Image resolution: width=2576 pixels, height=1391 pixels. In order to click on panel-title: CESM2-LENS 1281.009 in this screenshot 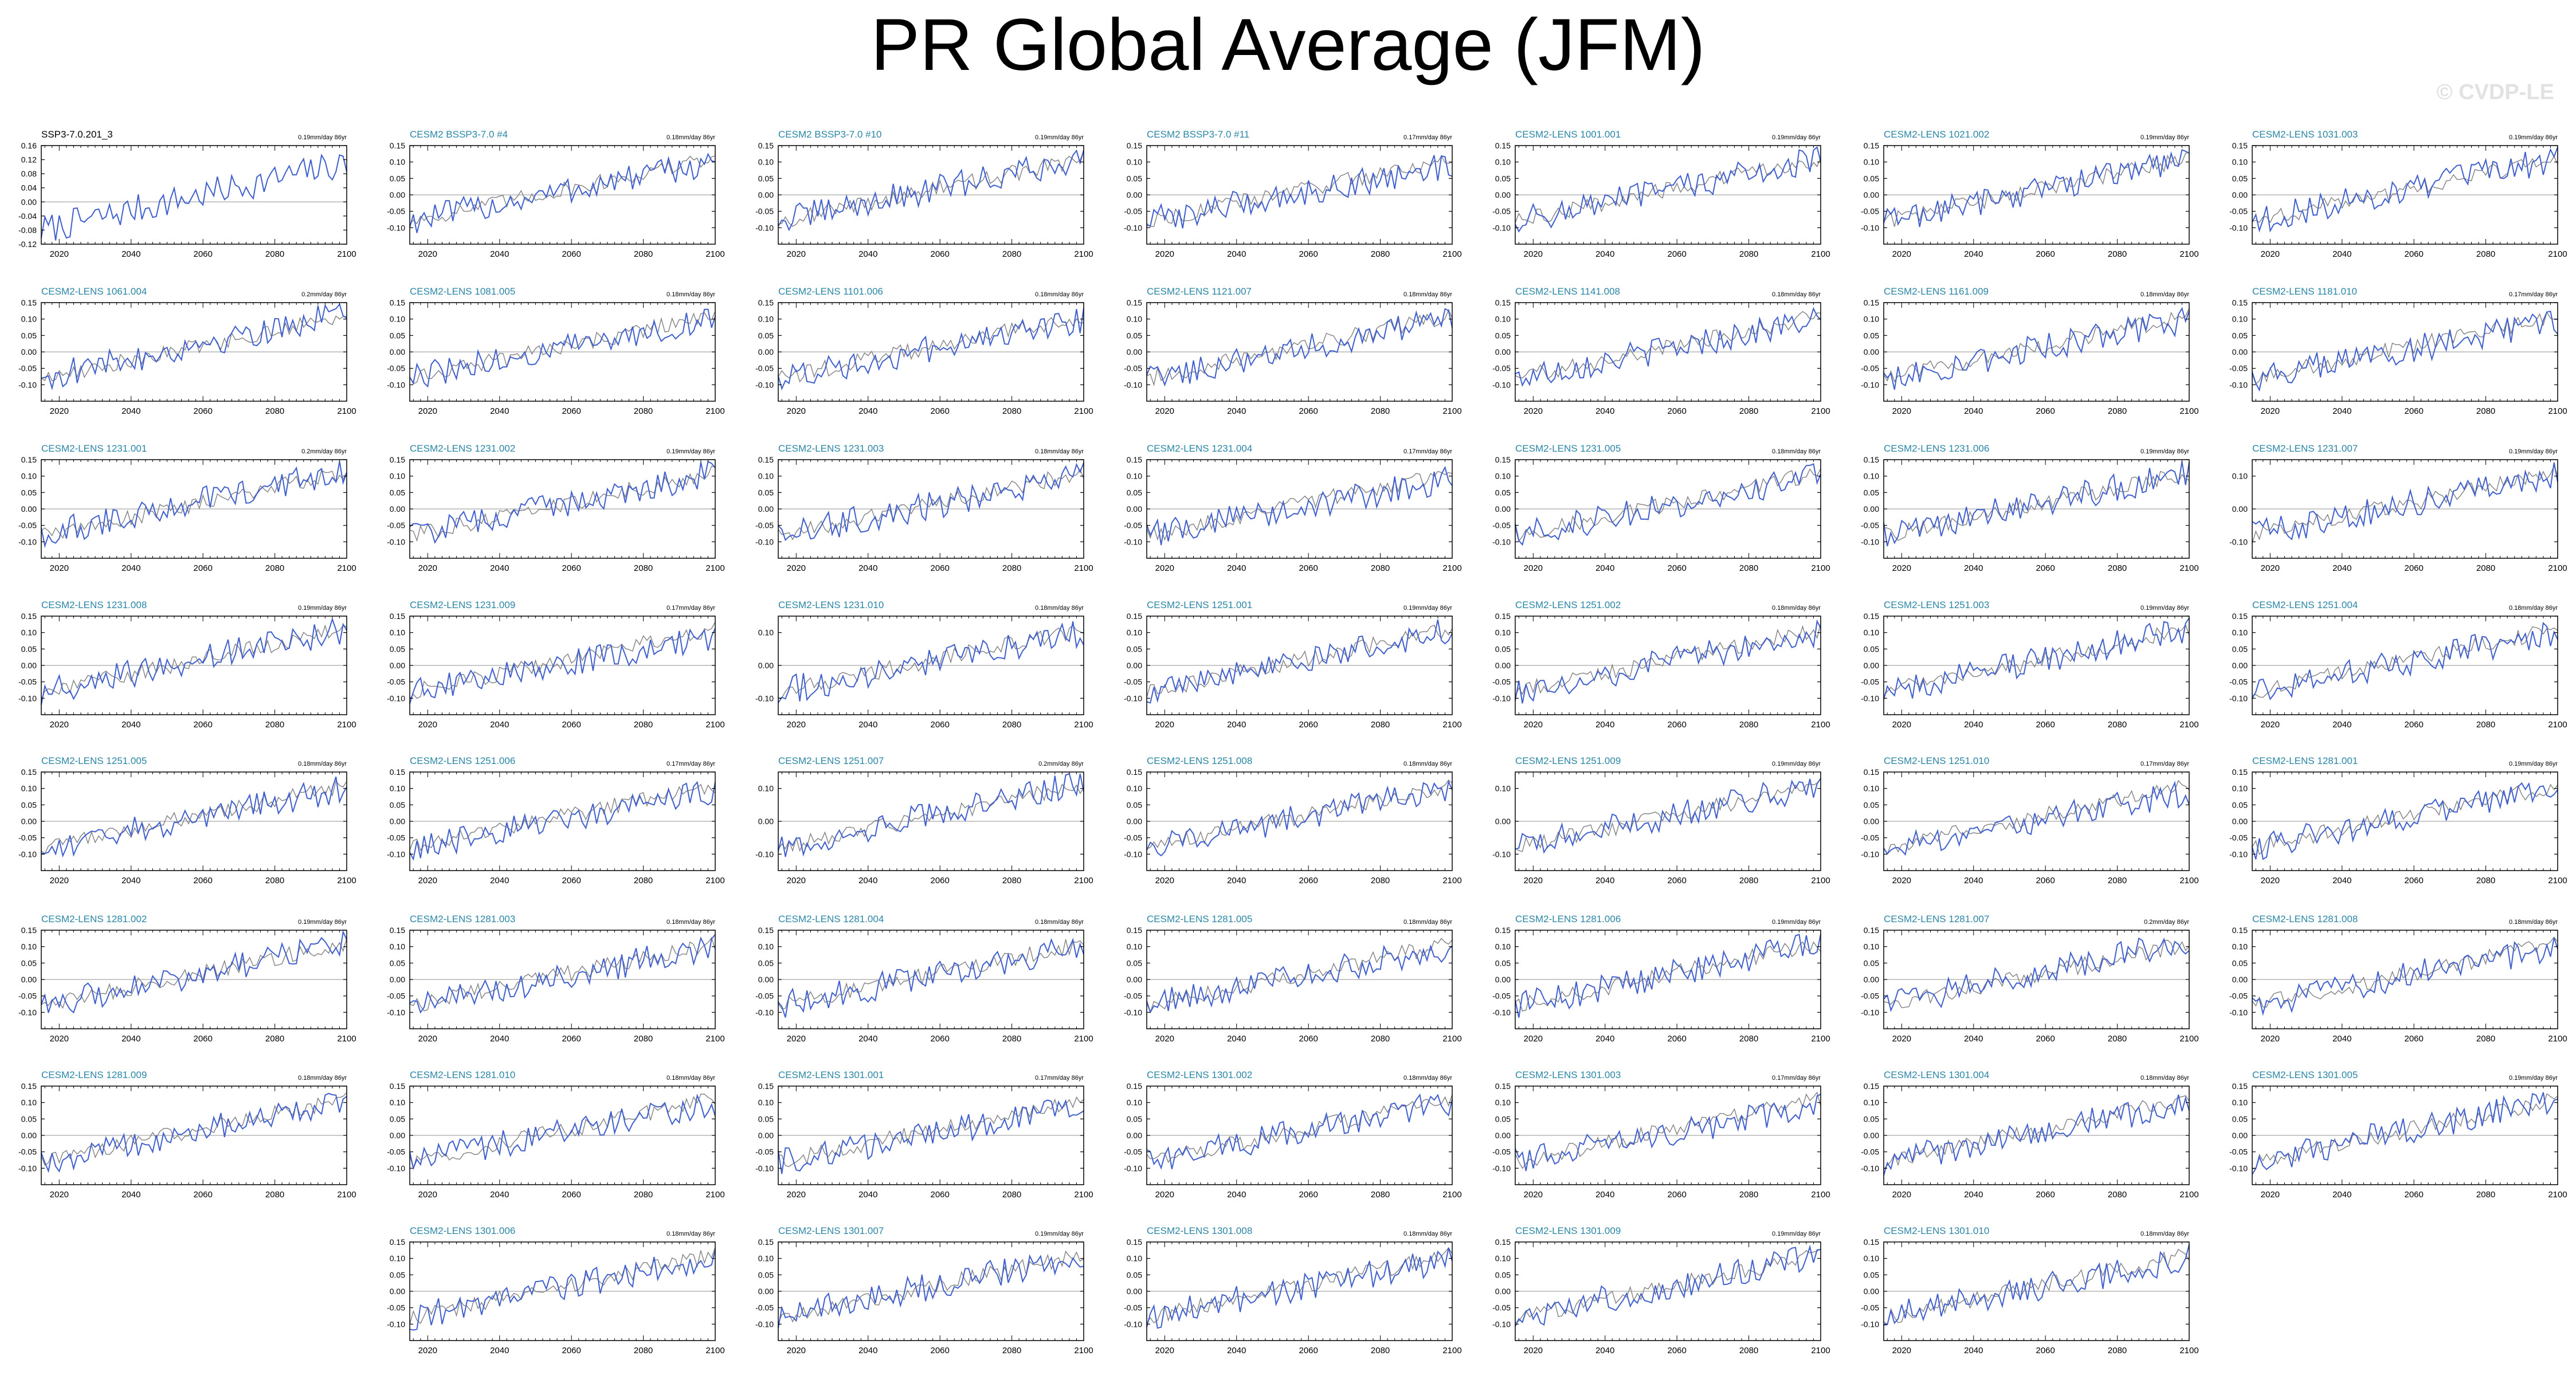, I will do `click(94, 1074)`.